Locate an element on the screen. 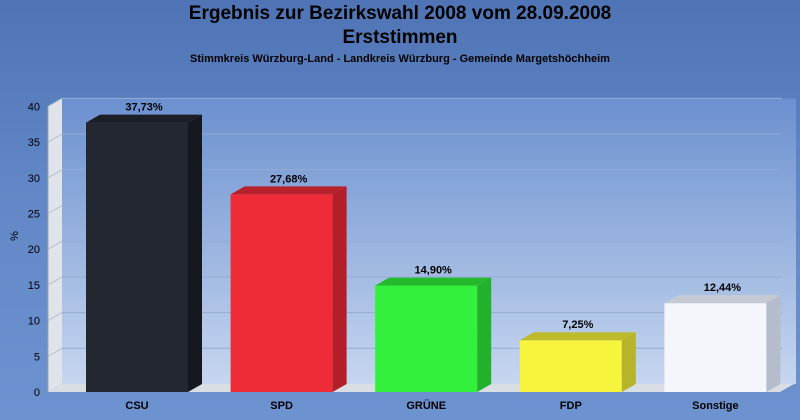 The width and height of the screenshot is (800, 420). bar: 14,90% is located at coordinates (433, 328).